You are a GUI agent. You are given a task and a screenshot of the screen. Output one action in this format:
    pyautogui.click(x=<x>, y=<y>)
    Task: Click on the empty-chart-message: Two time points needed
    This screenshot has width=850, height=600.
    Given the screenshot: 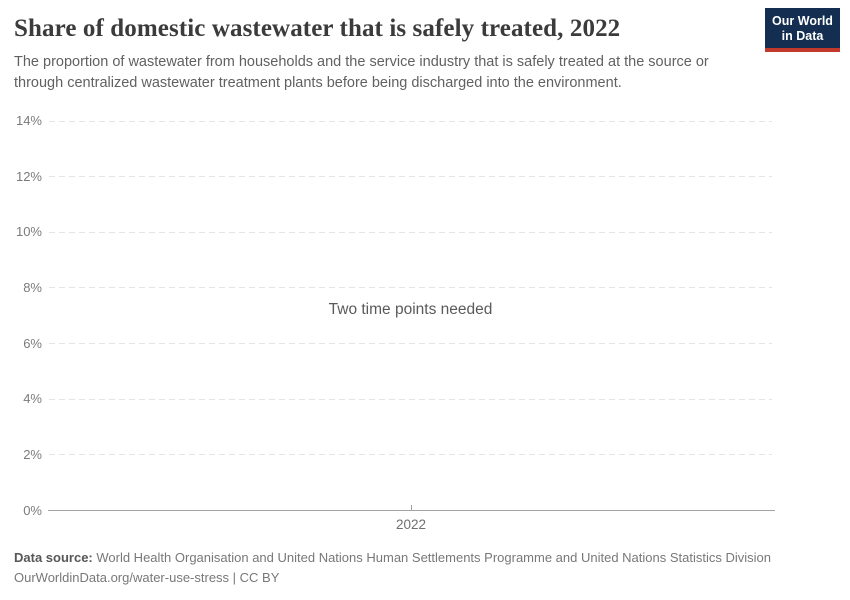 What is the action you would take?
    pyautogui.click(x=410, y=309)
    